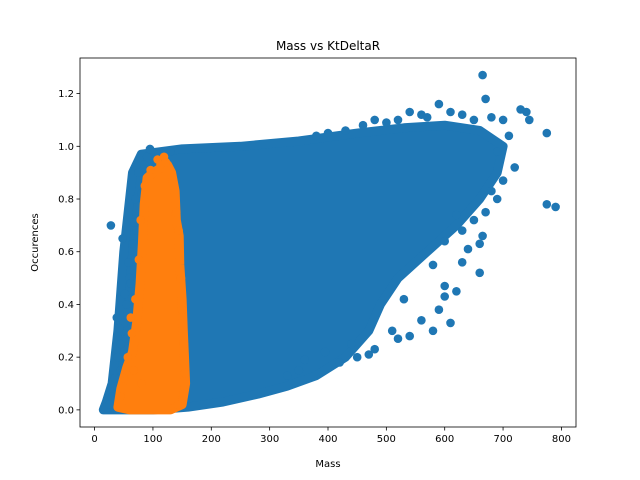  I want to click on y-axis: 0.0 0.2 0.4 0.6 0.8 1.0 1.2, so click(69, 252).